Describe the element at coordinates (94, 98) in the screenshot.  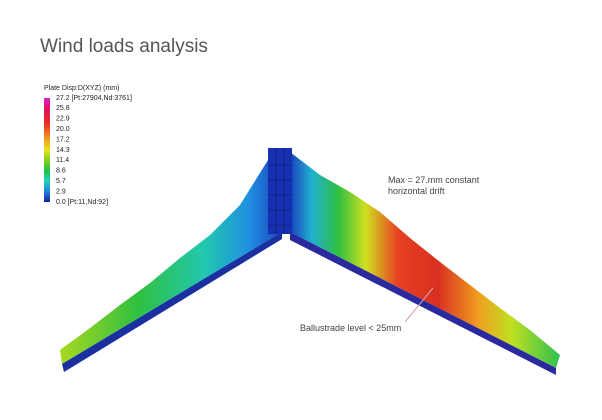
I see `legend-label: 27.2 [Pt:27904,Nd:3761]` at that location.